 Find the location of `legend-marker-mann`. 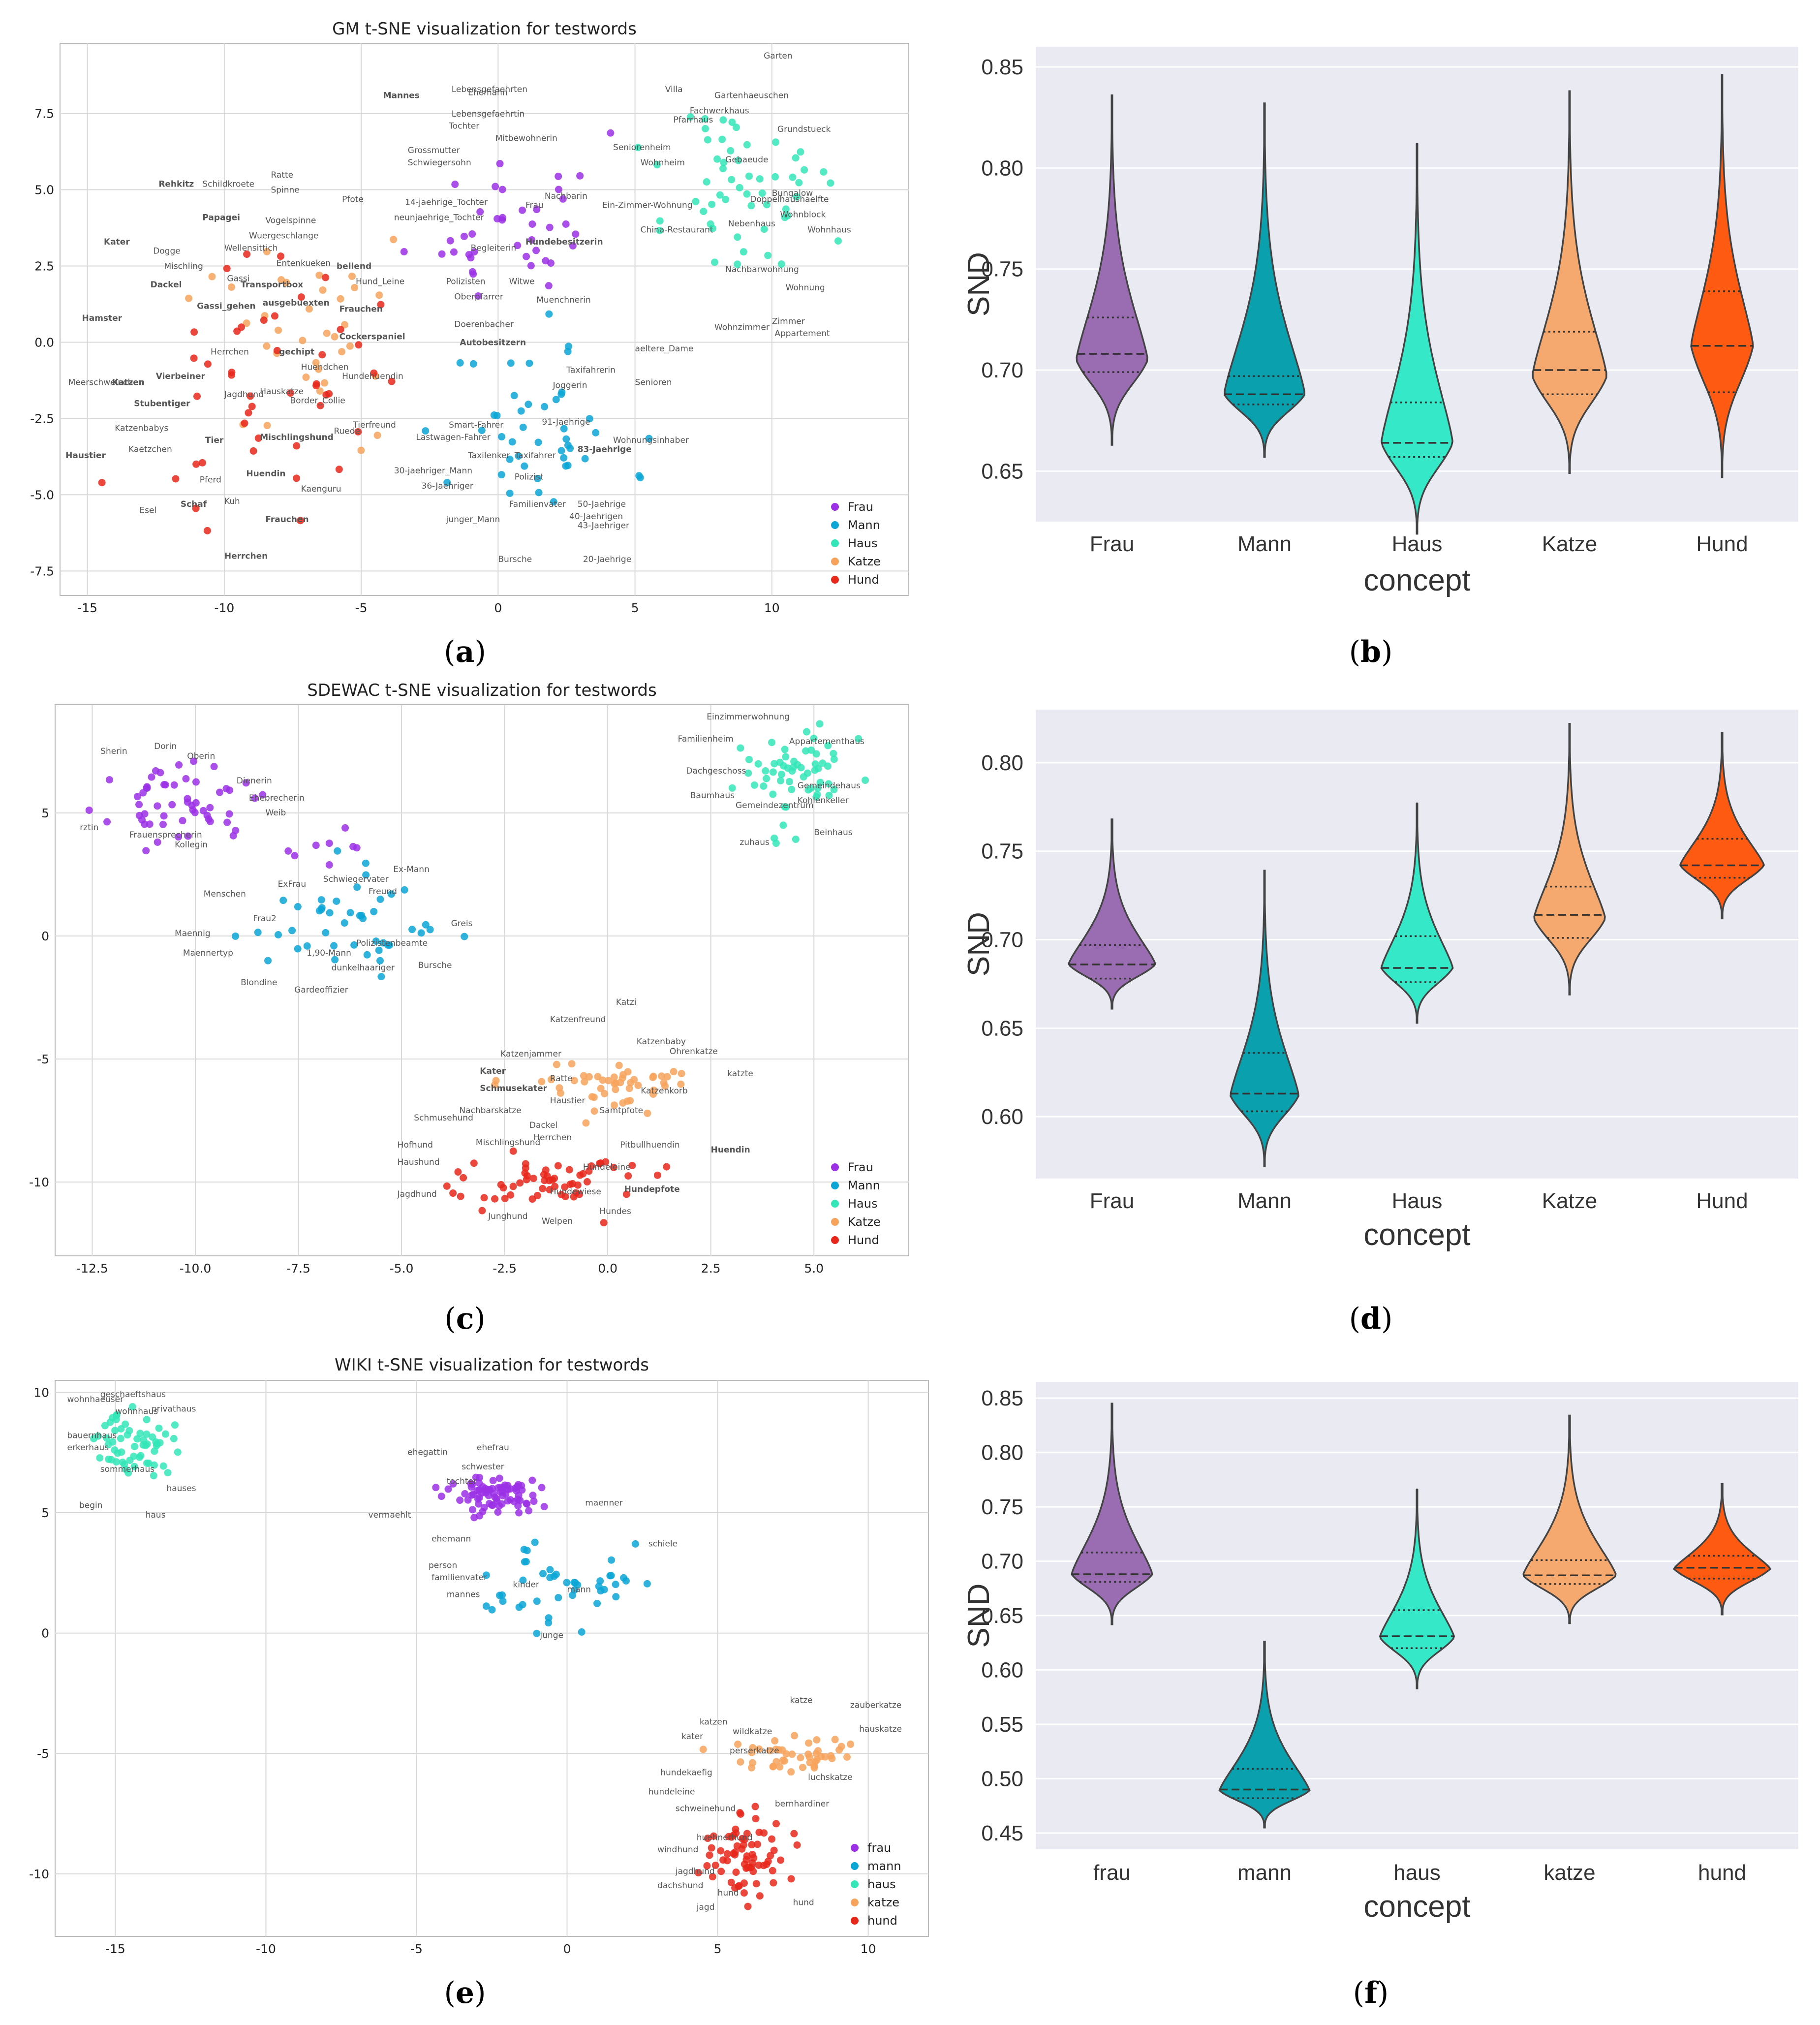

legend-marker-mann is located at coordinates (855, 1866).